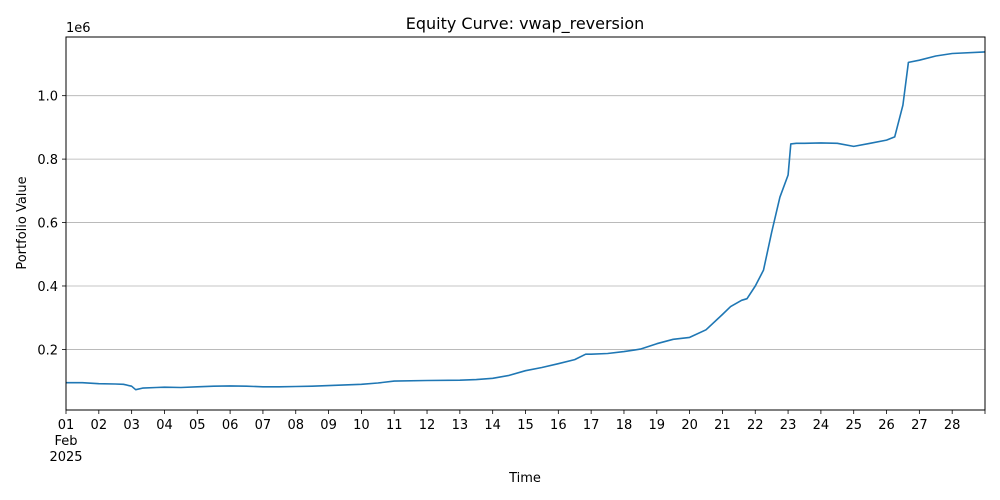 The image size is (1000, 500). I want to click on y-tick-label: 1.0, so click(47, 97).